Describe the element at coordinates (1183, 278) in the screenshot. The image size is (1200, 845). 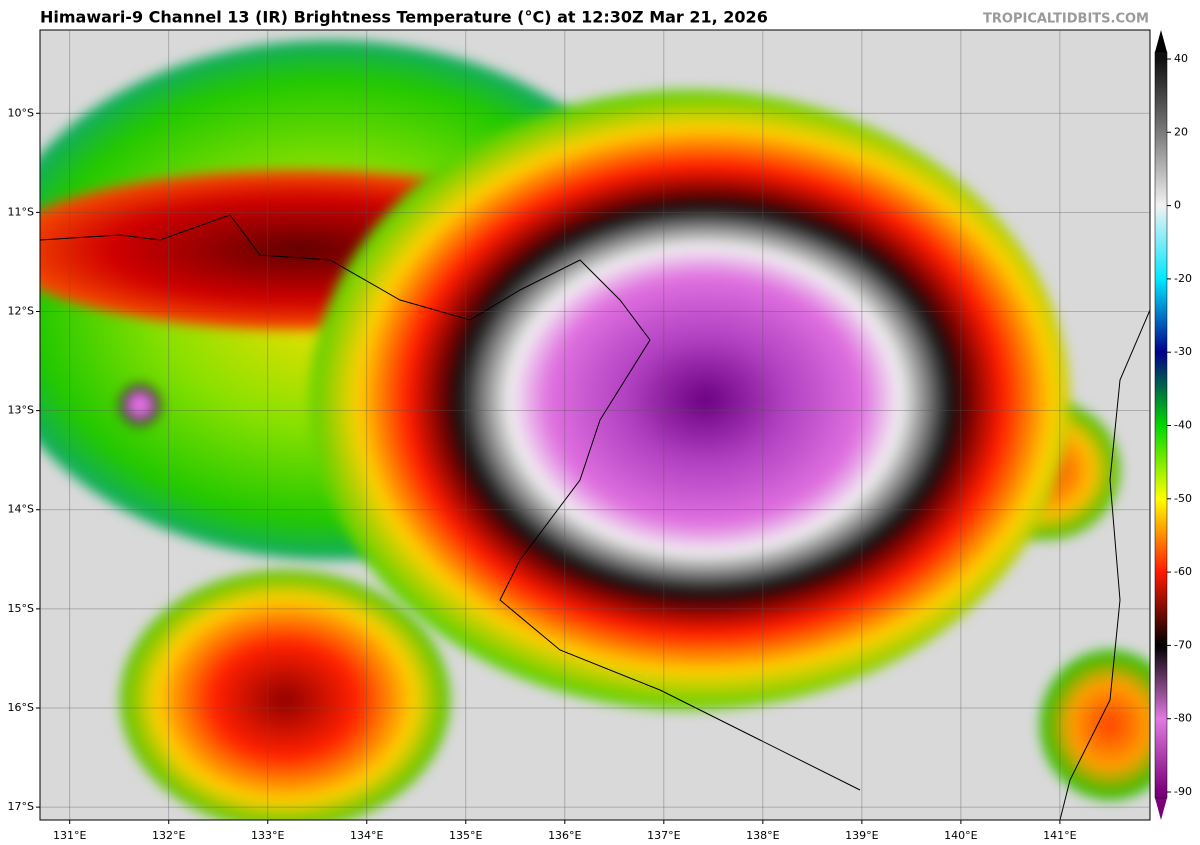
I see `colorbar-label: -20` at that location.